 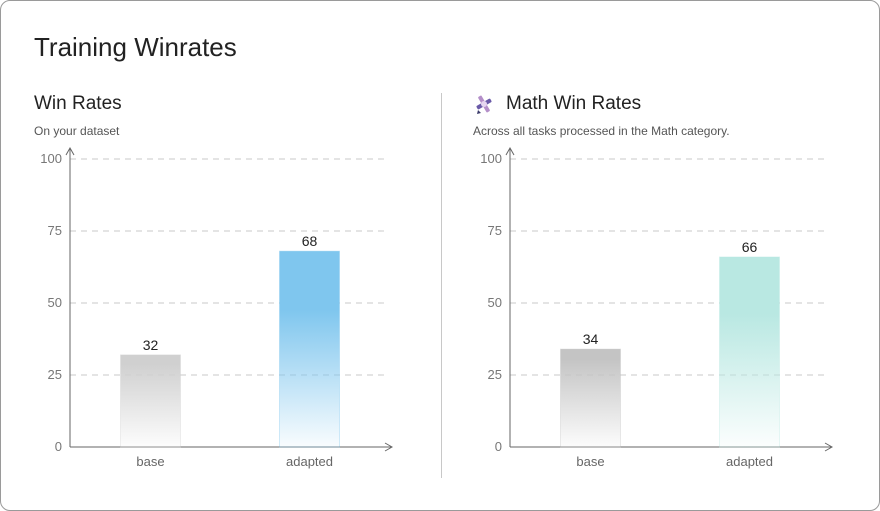 What do you see at coordinates (135, 47) in the screenshot?
I see `page-title: Training Winrates` at bounding box center [135, 47].